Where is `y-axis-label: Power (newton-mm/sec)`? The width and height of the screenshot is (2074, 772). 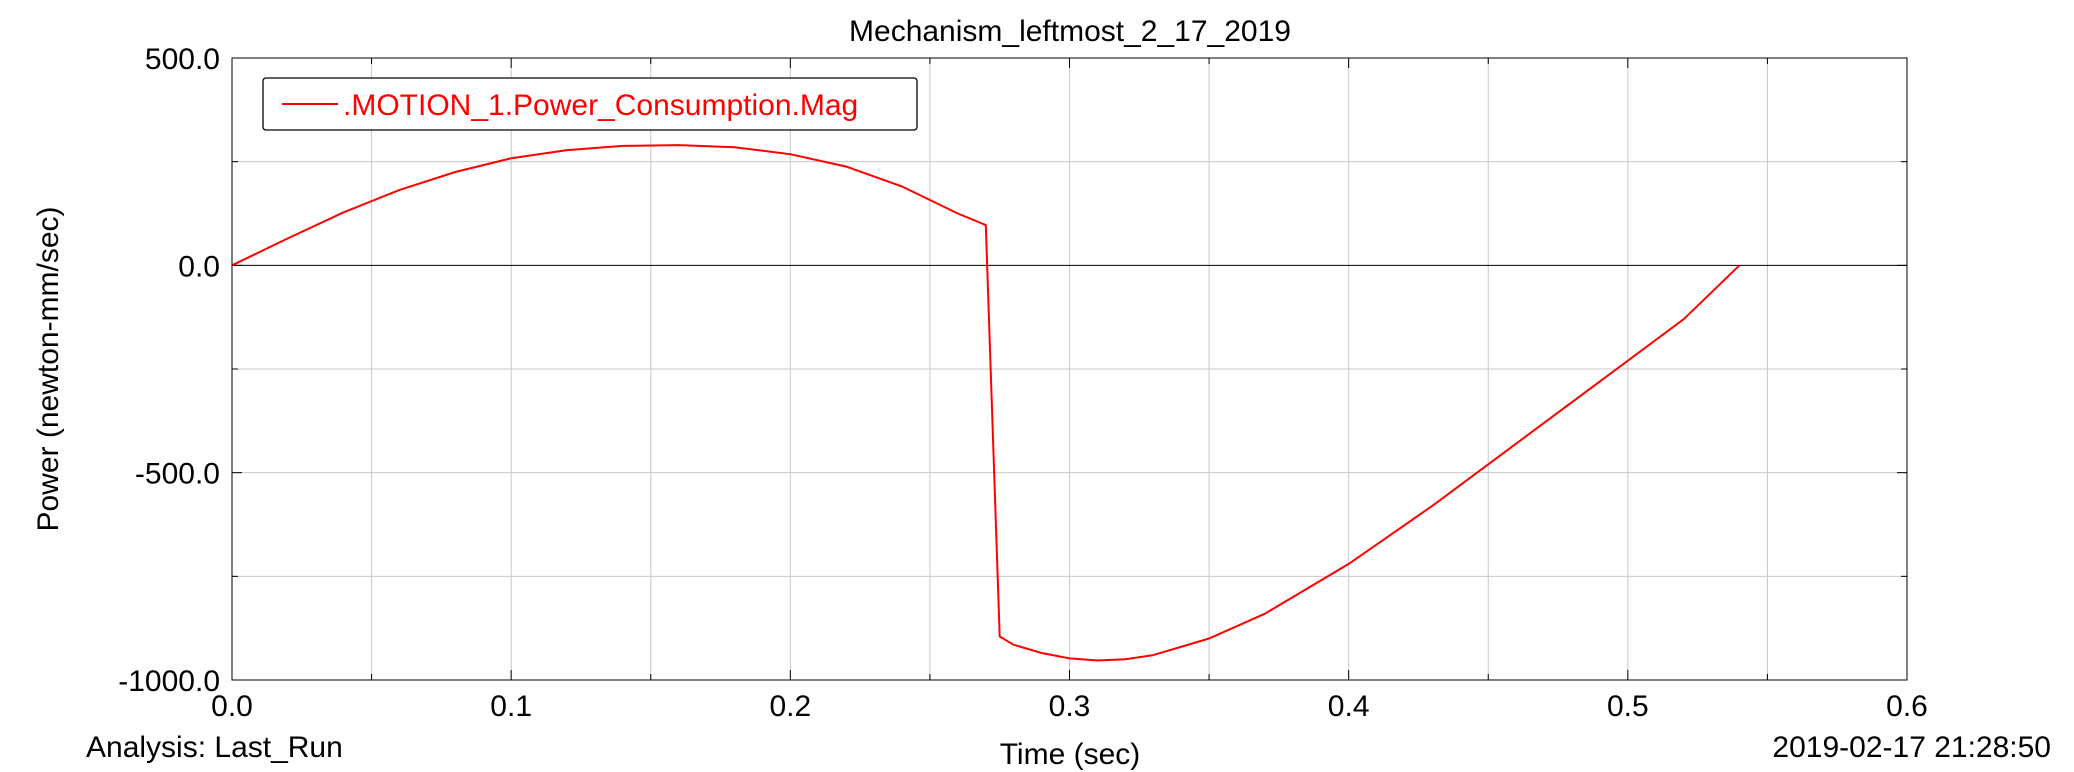 y-axis-label: Power (newton-mm/sec) is located at coordinates (48, 368).